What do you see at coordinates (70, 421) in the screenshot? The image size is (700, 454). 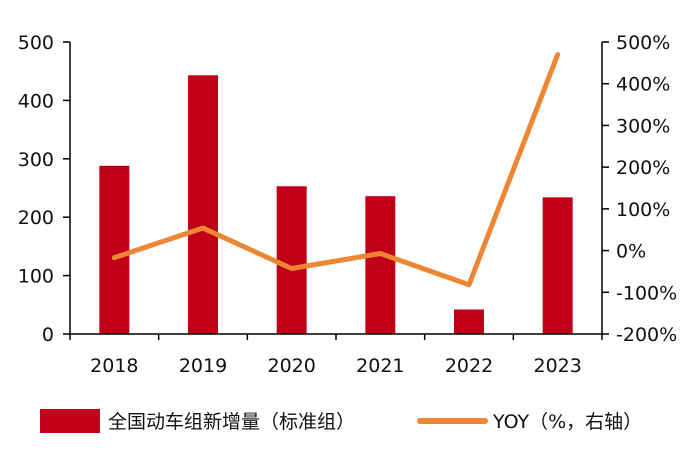 I see `legend-bar-swatch` at bounding box center [70, 421].